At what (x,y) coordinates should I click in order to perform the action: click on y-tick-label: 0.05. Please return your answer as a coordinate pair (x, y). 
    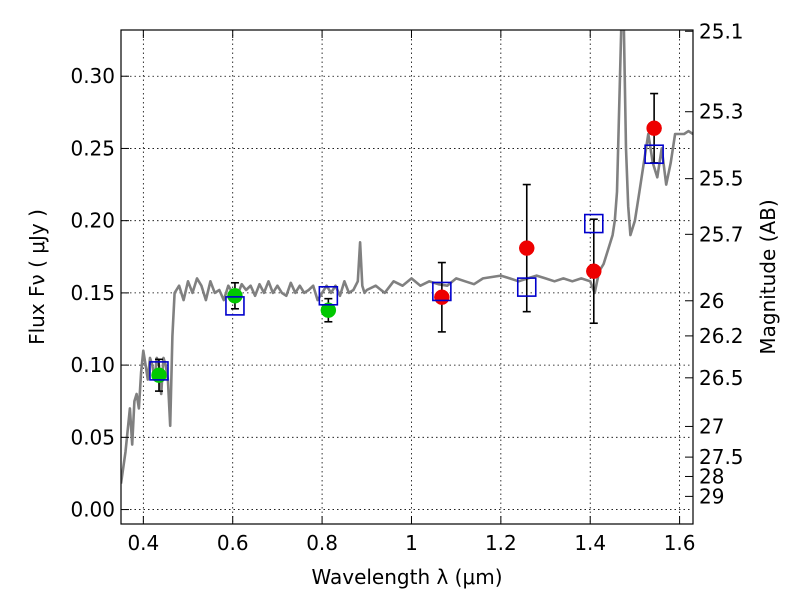
    Looking at the image, I should click on (92, 437).